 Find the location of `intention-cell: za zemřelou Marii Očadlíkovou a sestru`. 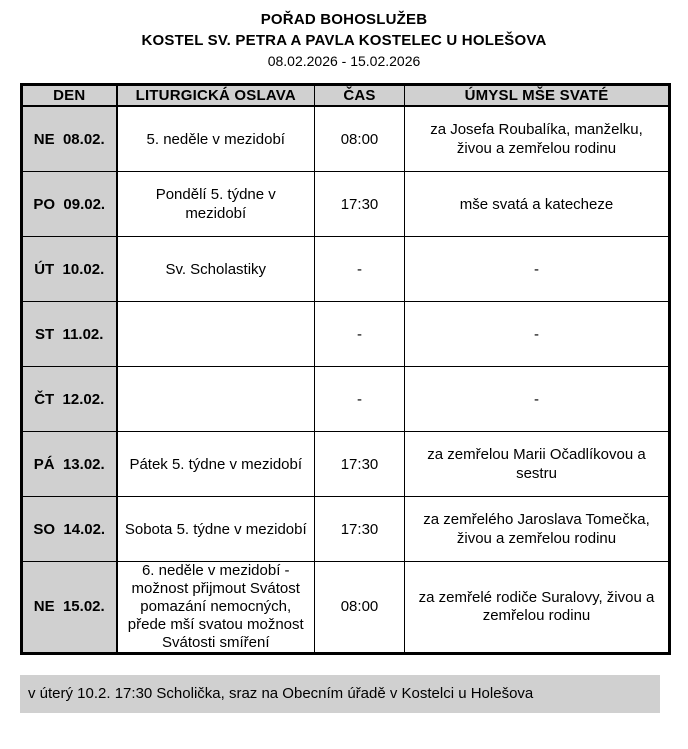

intention-cell: za zemřelou Marii Očadlíkovou a sestru is located at coordinates (537, 464).